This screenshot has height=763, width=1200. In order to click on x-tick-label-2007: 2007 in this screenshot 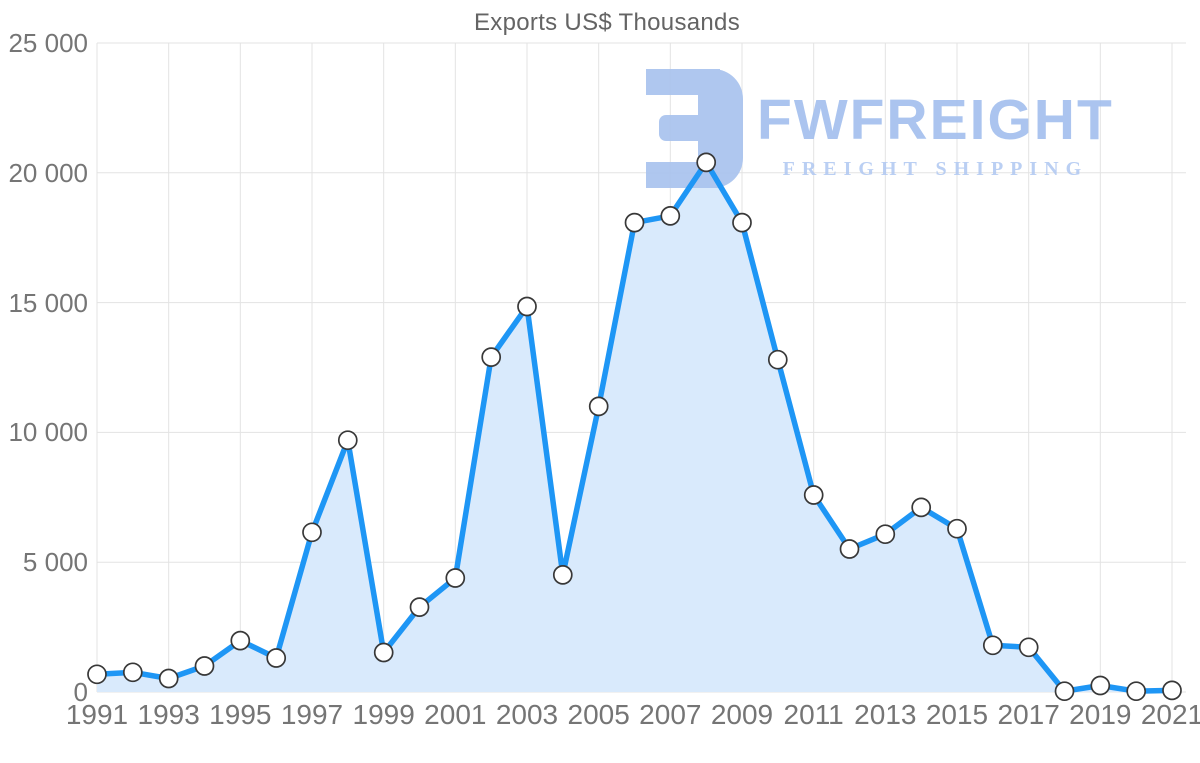, I will do `click(670, 714)`.